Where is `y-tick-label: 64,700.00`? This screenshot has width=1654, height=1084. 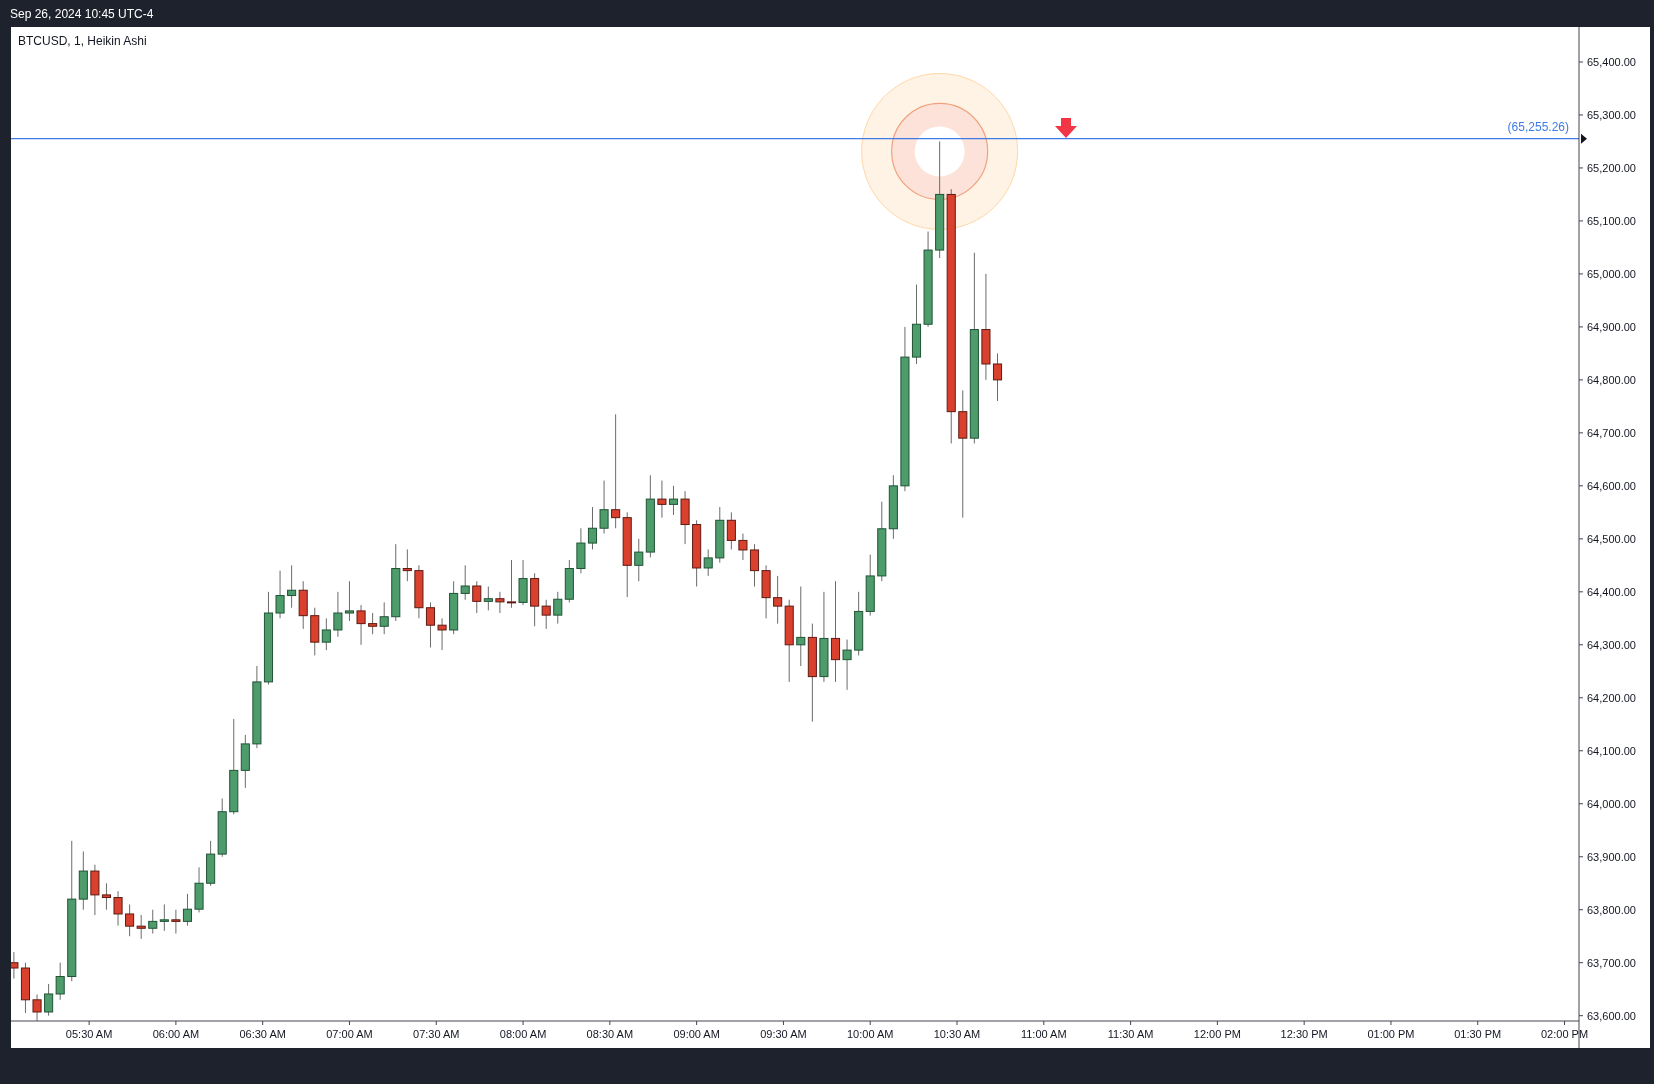 y-tick-label: 64,700.00 is located at coordinates (1611, 432).